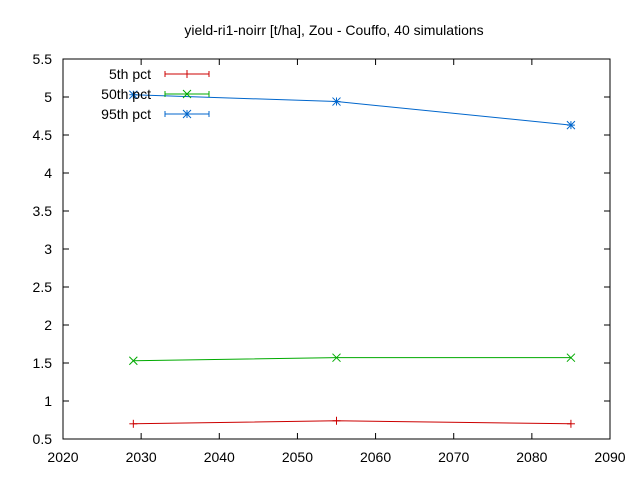 This screenshot has width=640, height=480. I want to click on y-tick-label: 3, so click(48, 249).